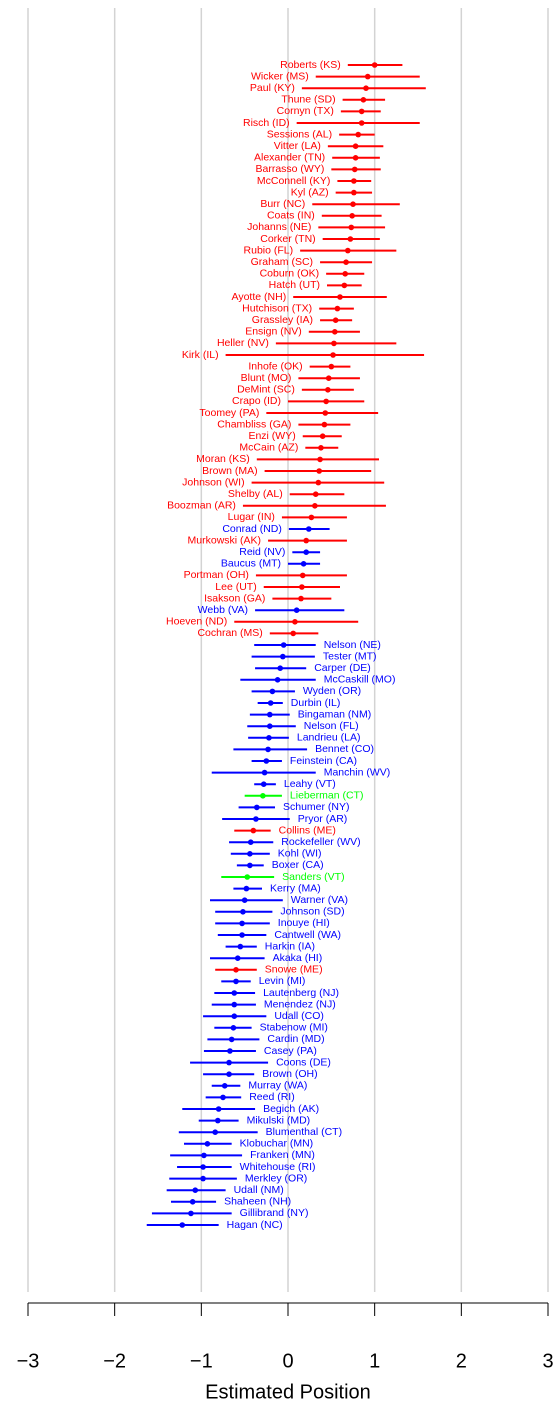 Image resolution: width=558 pixels, height=1412 pixels. What do you see at coordinates (213, 482) in the screenshot?
I see `senator-label: Johnson (WI)` at bounding box center [213, 482].